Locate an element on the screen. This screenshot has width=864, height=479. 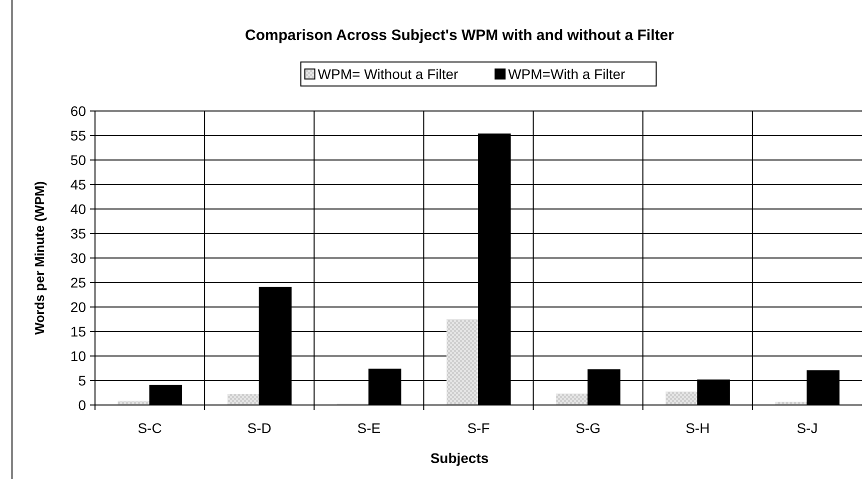
y-tick-label: 55 is located at coordinates (78, 135).